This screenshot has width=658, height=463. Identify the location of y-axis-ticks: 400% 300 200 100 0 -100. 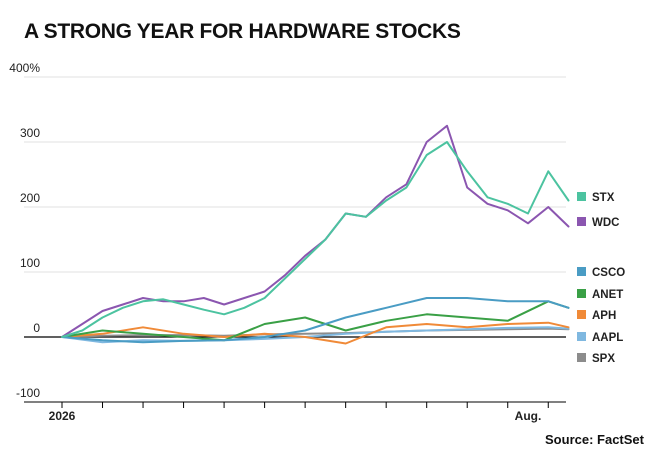
(24, 230).